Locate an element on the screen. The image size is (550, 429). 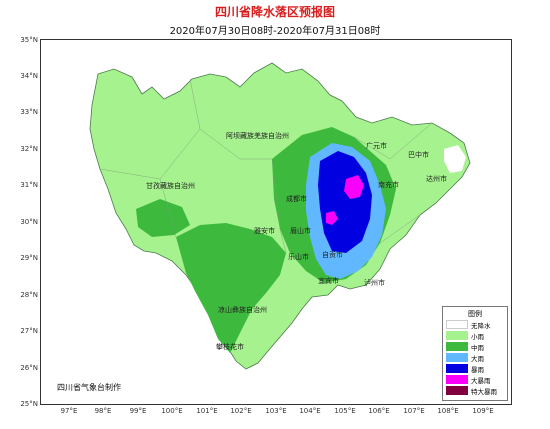
legend-item: 小雨 is located at coordinates (475, 335).